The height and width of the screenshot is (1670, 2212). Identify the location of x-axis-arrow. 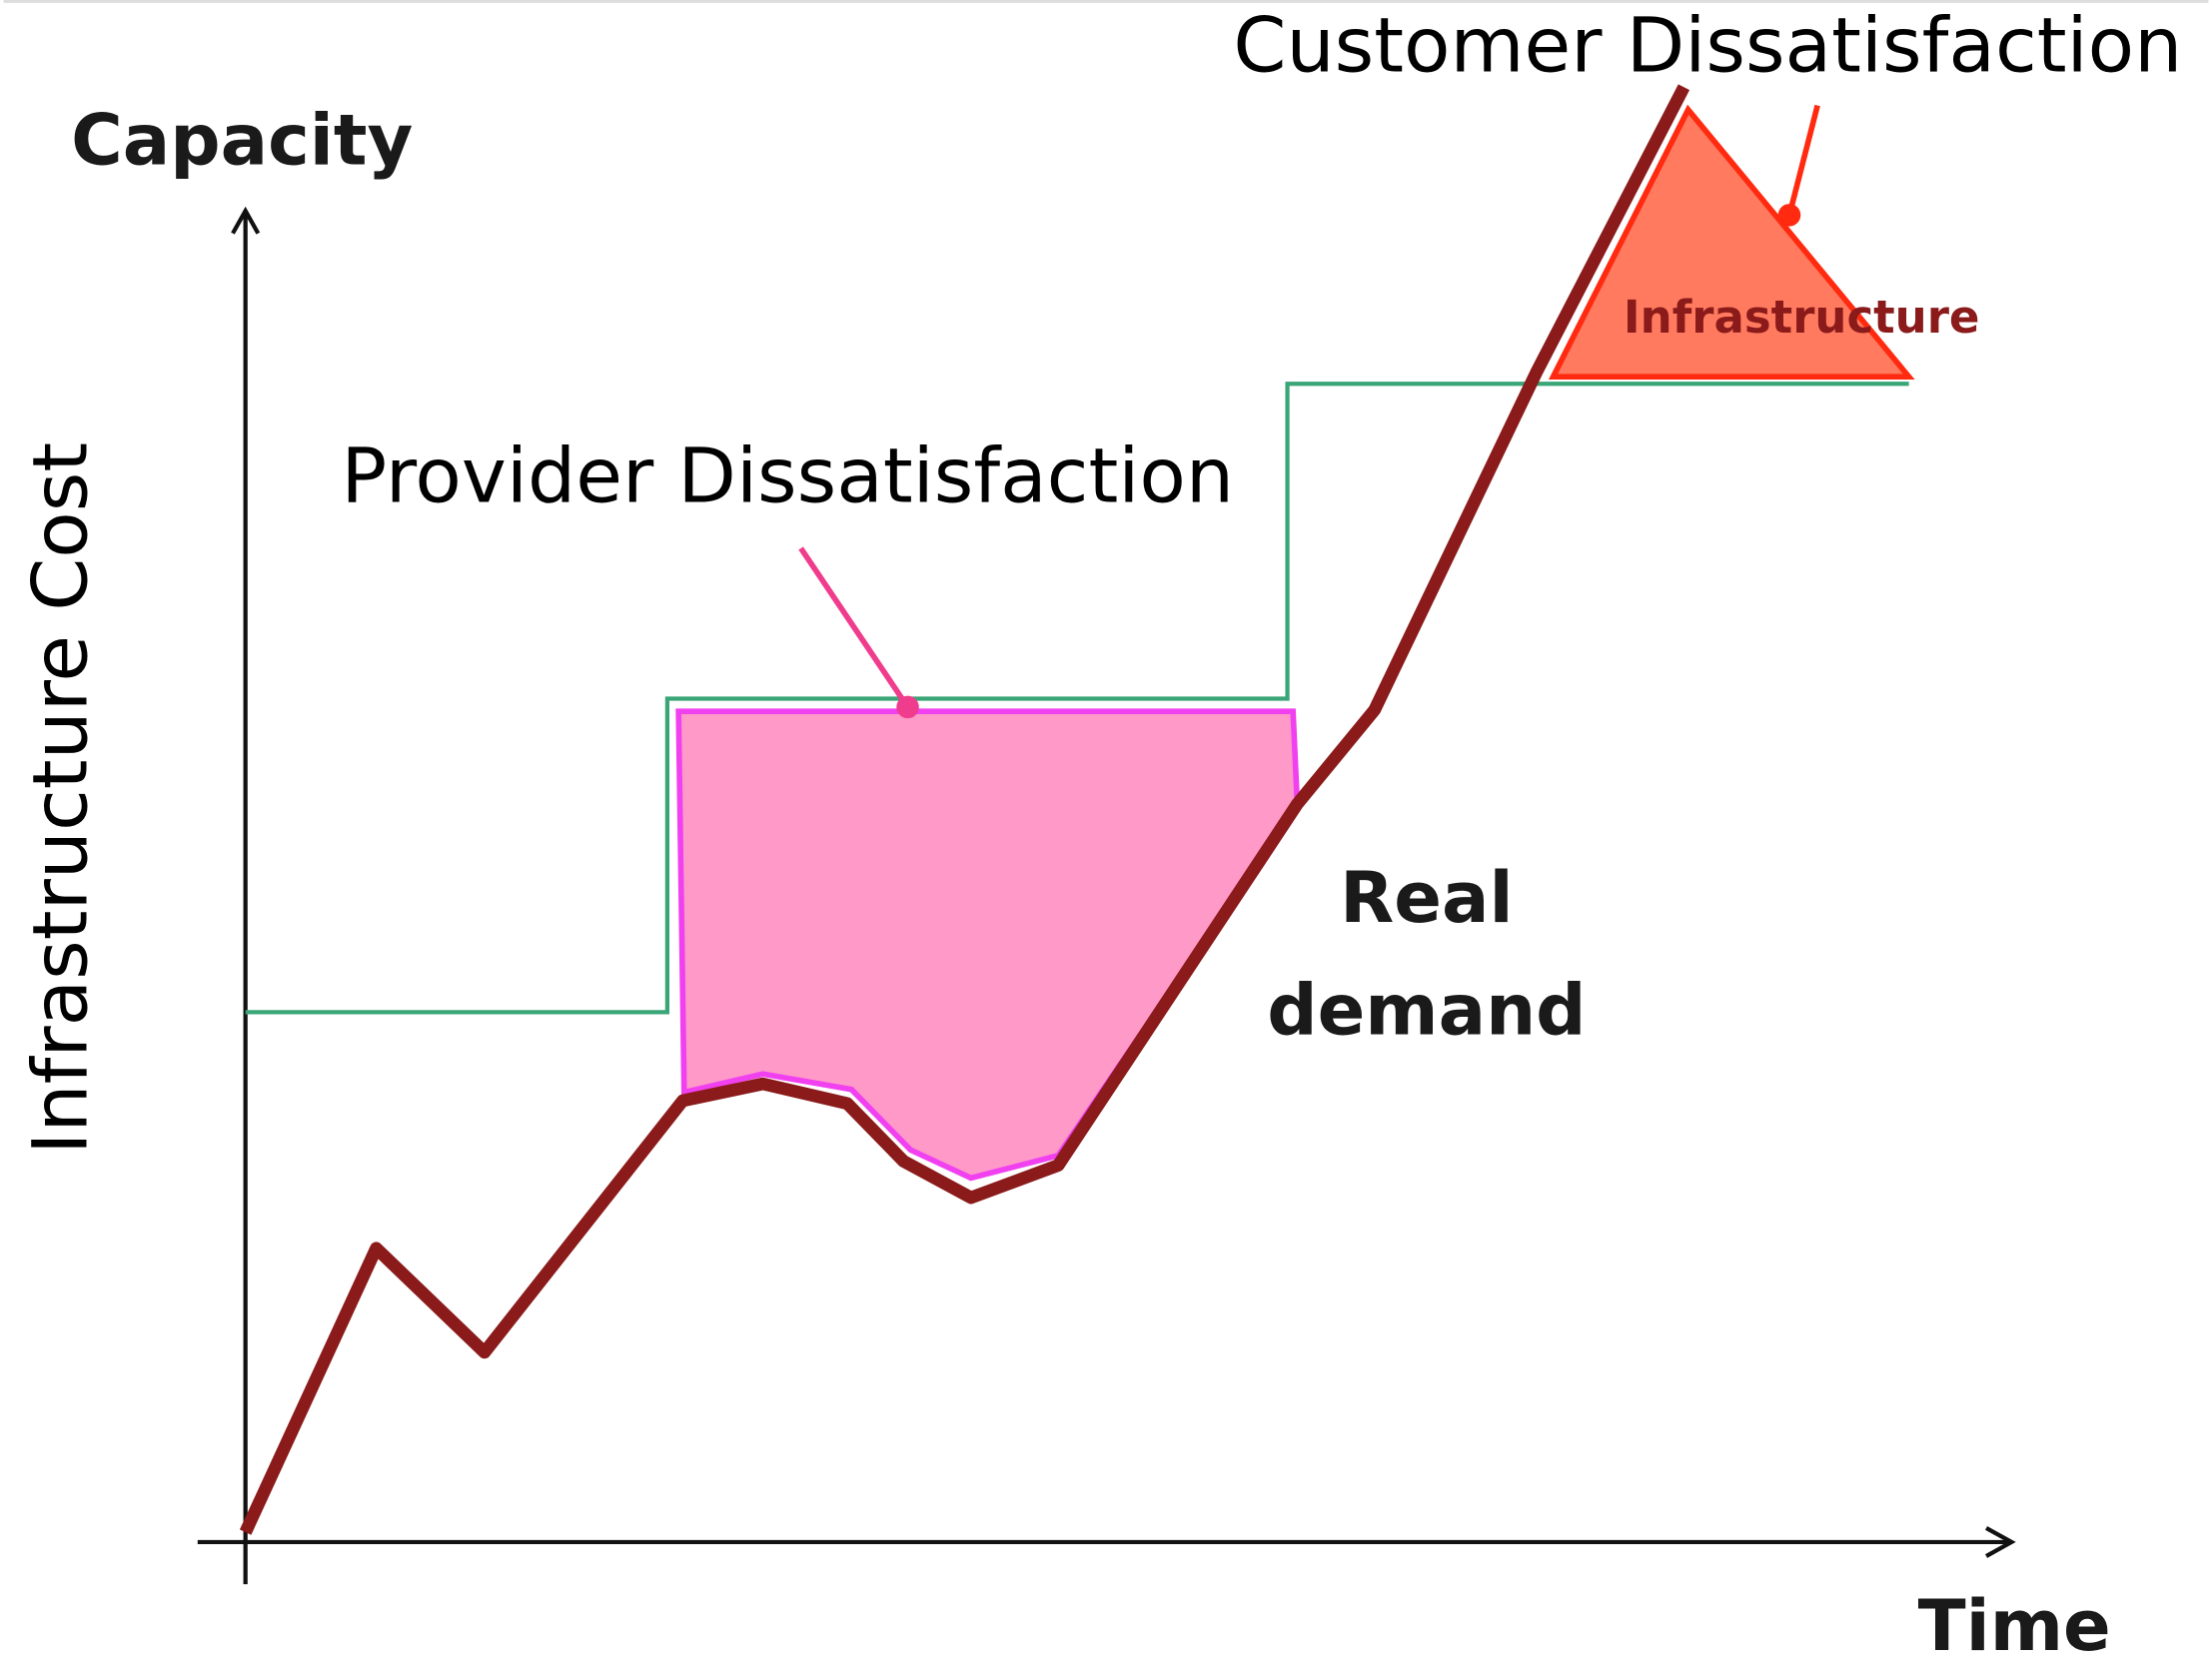
(2000, 1542).